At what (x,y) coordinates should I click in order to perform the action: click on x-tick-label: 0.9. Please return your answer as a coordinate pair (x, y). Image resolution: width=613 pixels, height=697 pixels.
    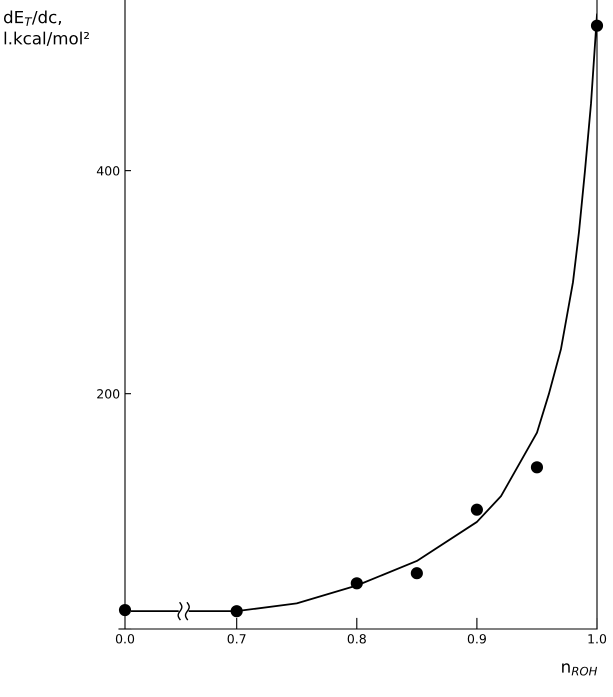
    Looking at the image, I should click on (477, 639).